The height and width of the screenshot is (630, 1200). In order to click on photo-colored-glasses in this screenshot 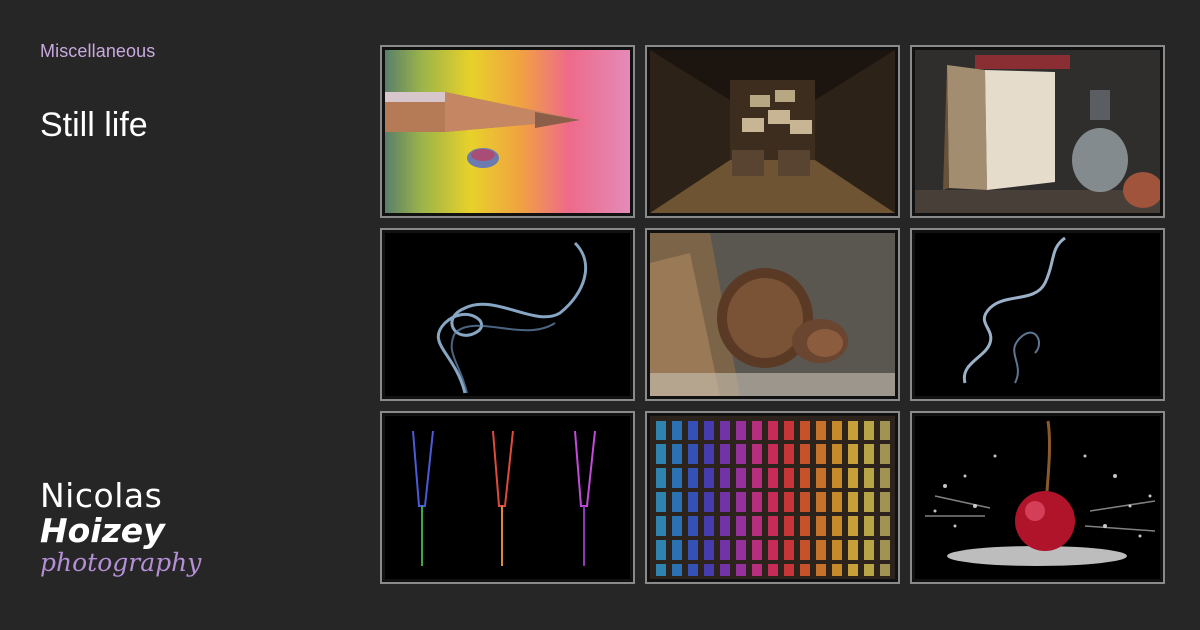, I will do `click(507, 497)`.